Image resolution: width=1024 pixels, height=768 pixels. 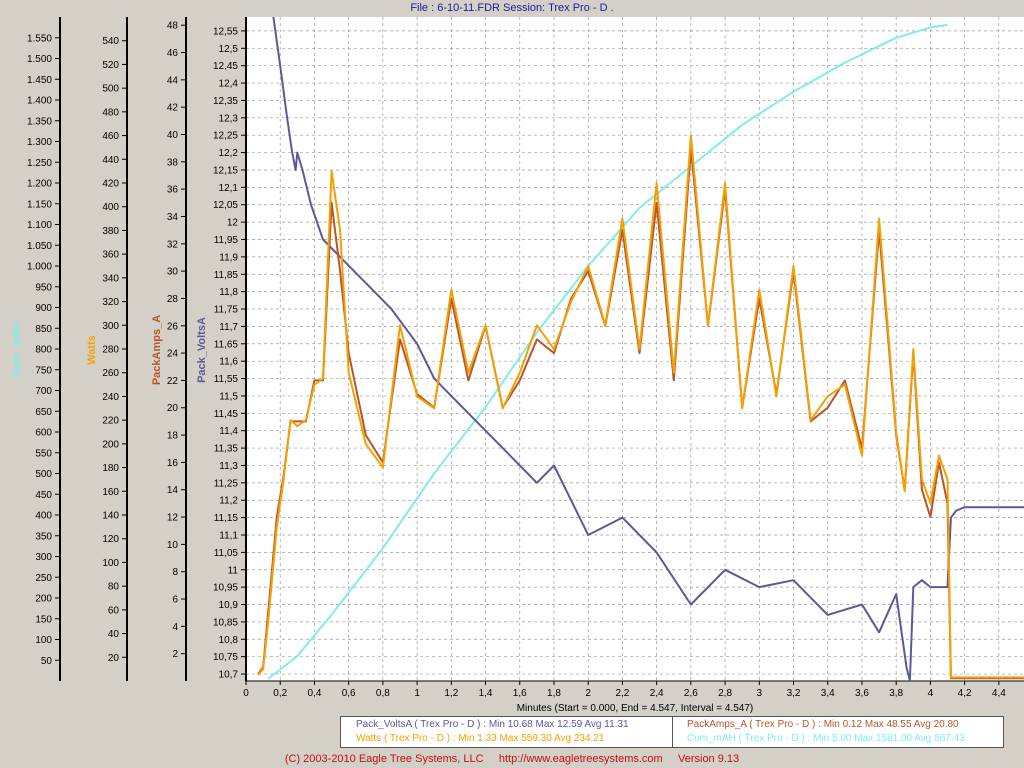 What do you see at coordinates (229, 675) in the screenshot?
I see `y-tick-label: 10,7` at bounding box center [229, 675].